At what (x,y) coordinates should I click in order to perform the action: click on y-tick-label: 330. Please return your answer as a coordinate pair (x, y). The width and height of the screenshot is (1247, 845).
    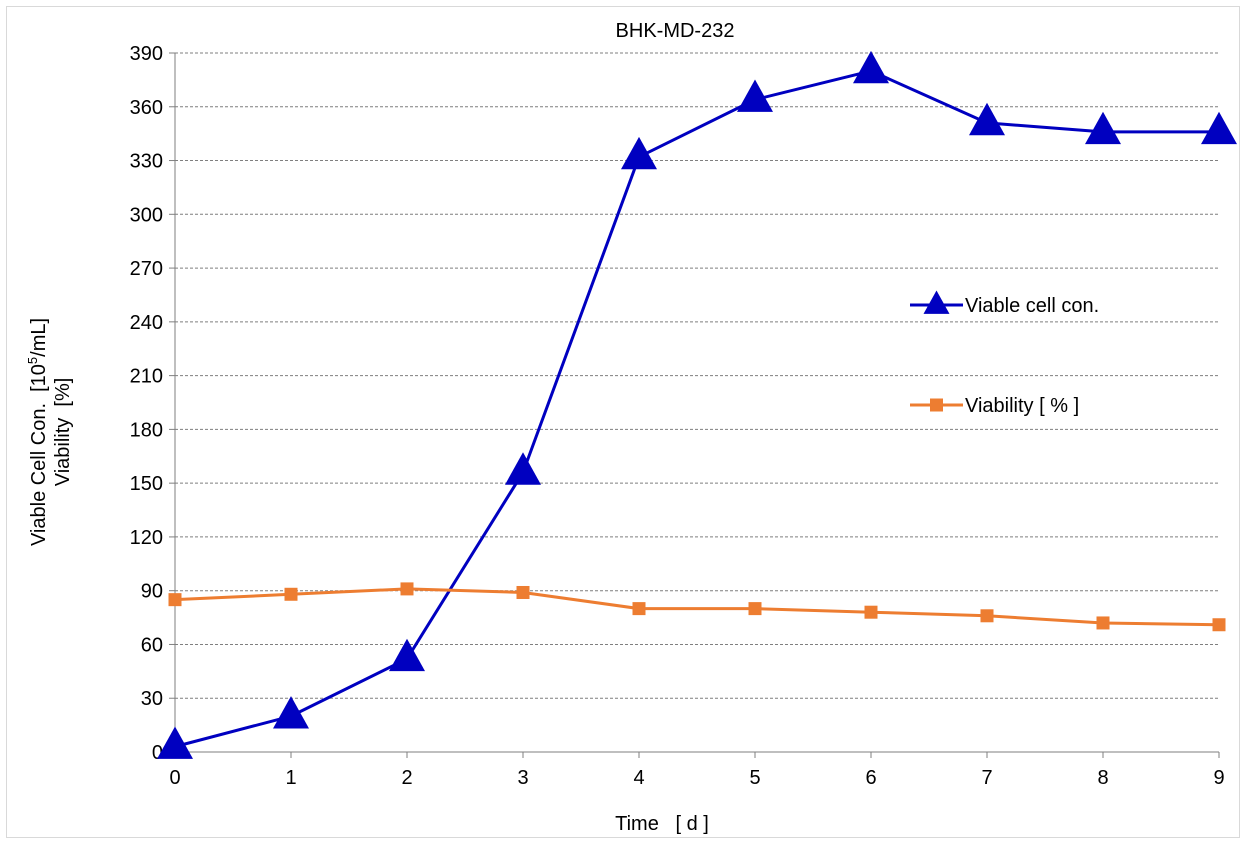
    Looking at the image, I should click on (146, 162).